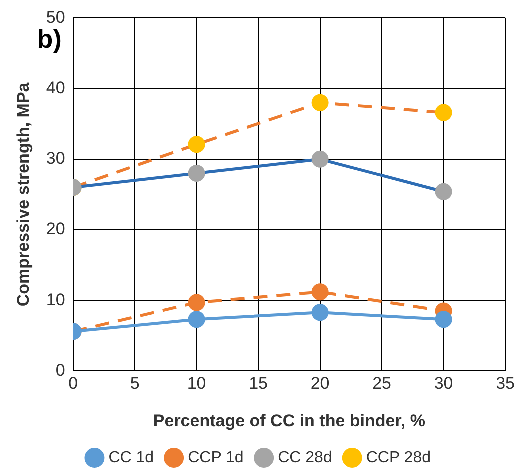  I want to click on x-tick-label: 20, so click(320, 384).